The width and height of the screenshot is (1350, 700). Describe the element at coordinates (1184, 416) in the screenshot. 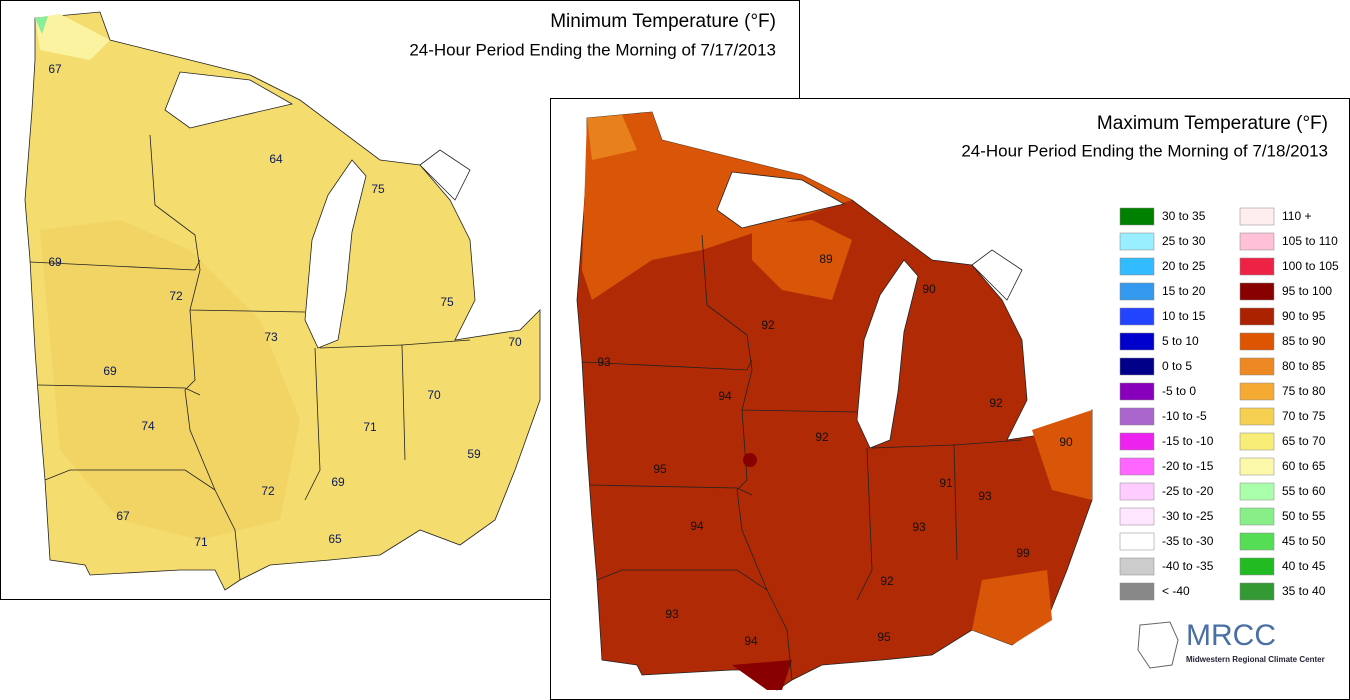

I see `legend-label: -10 to -5` at that location.